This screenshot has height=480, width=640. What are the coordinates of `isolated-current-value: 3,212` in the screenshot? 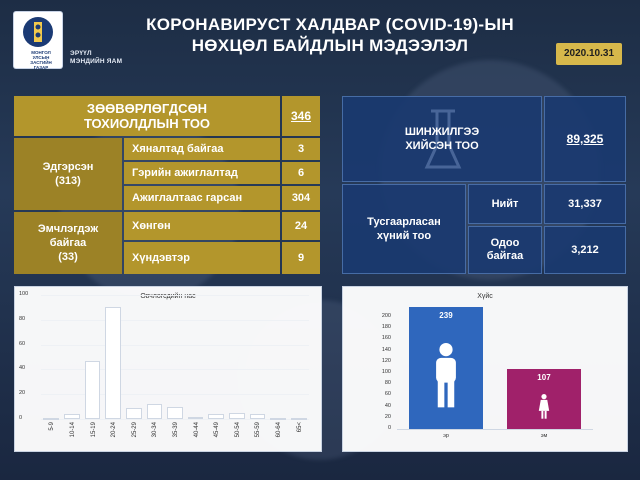 It's located at (585, 250).